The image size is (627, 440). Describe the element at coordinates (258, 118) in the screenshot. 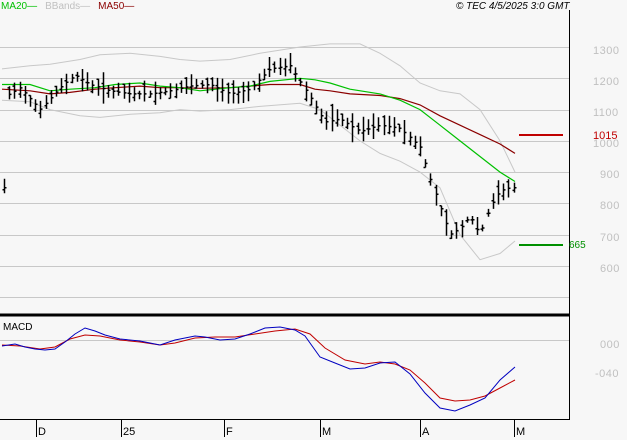

I see `ma50-line` at that location.